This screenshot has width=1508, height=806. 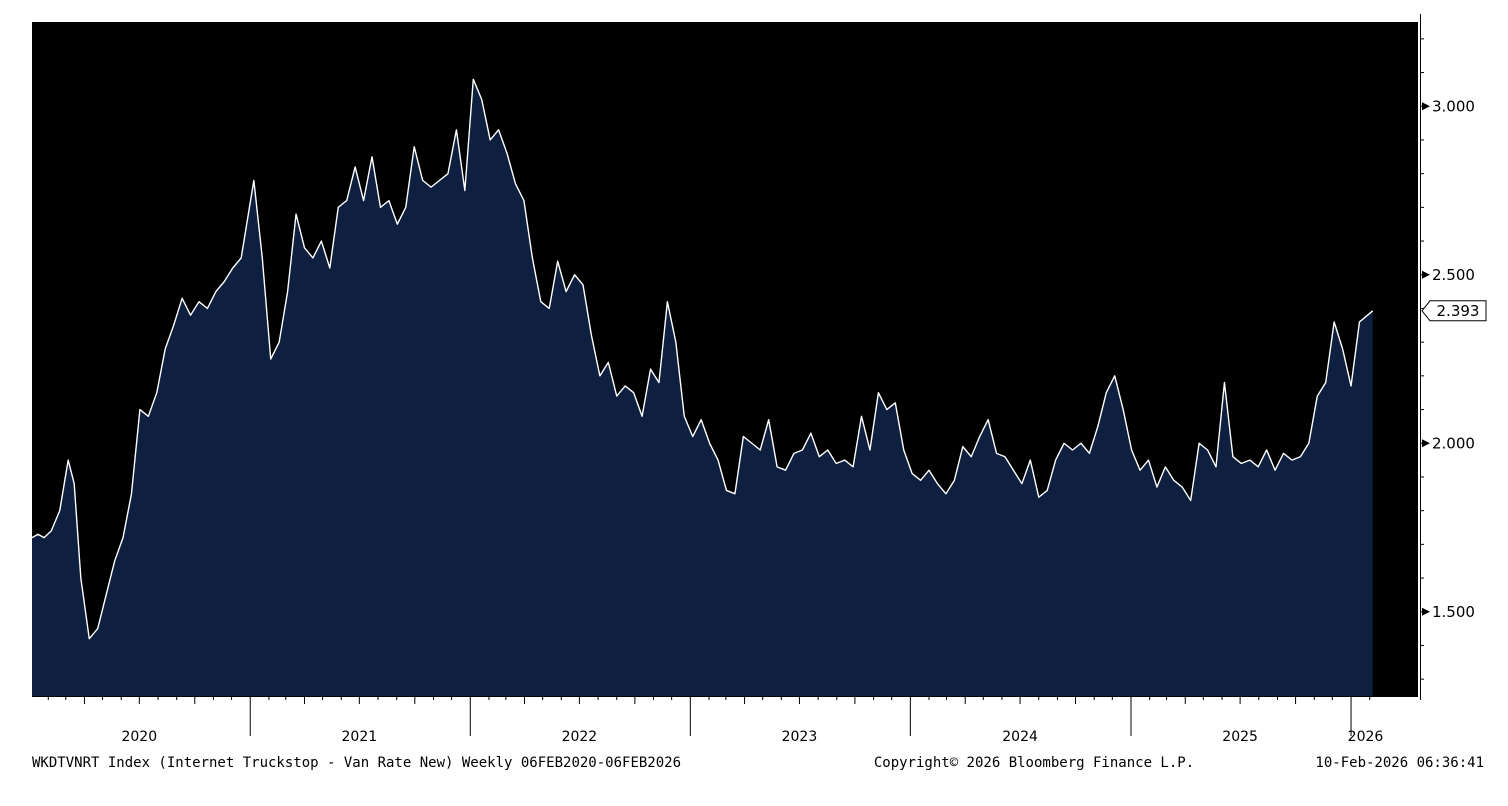 I want to click on y-tick-label: 2.500, so click(x=1453, y=275).